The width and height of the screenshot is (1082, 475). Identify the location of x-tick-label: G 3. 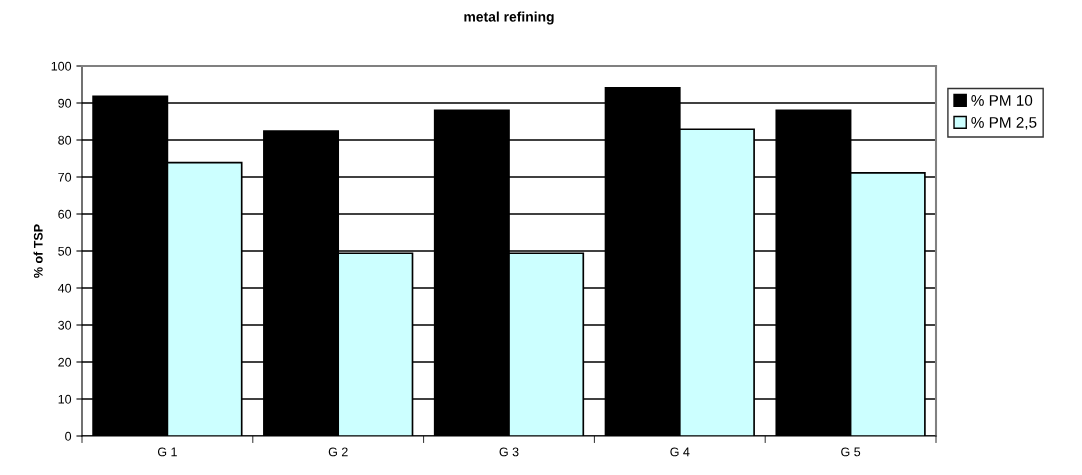
(509, 452).